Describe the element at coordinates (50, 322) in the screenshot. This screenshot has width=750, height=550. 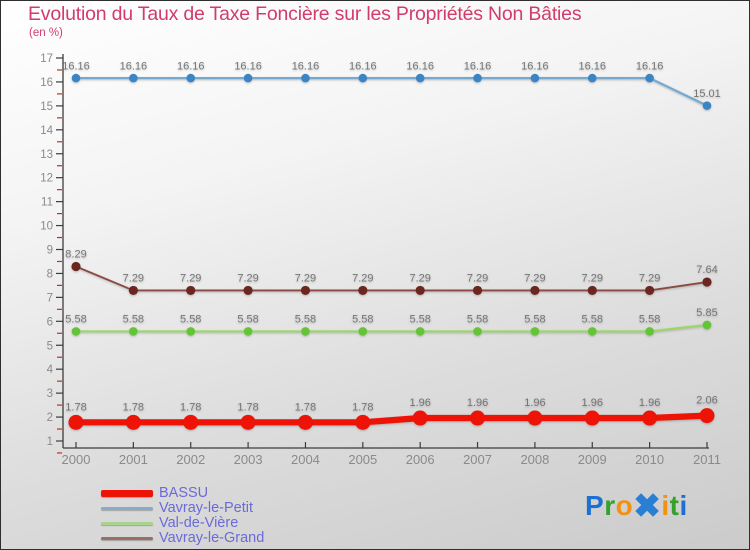
I see `y-tick-label: 6` at that location.